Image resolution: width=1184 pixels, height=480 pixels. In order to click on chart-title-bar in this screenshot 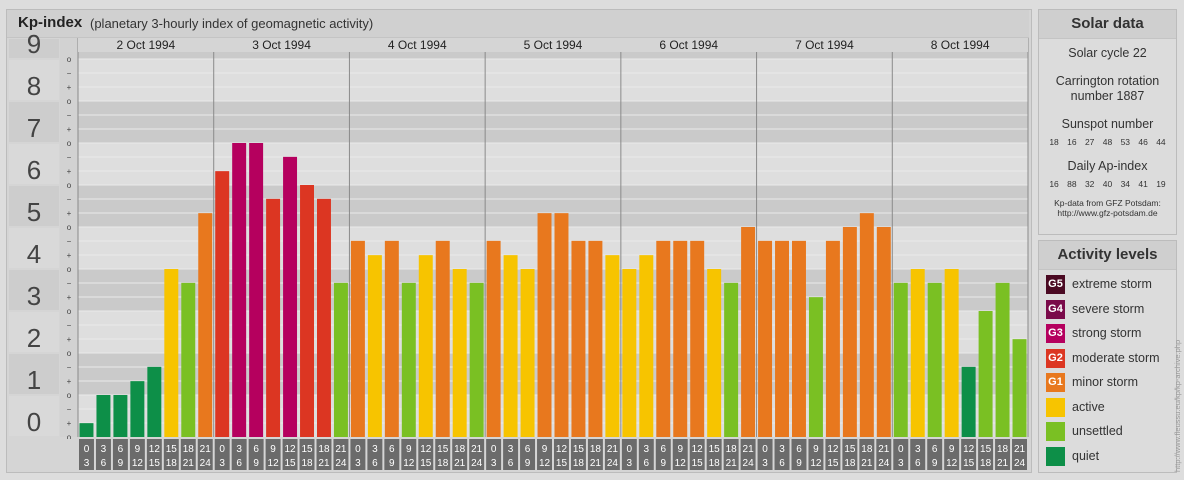, I will do `click(518, 24)`.